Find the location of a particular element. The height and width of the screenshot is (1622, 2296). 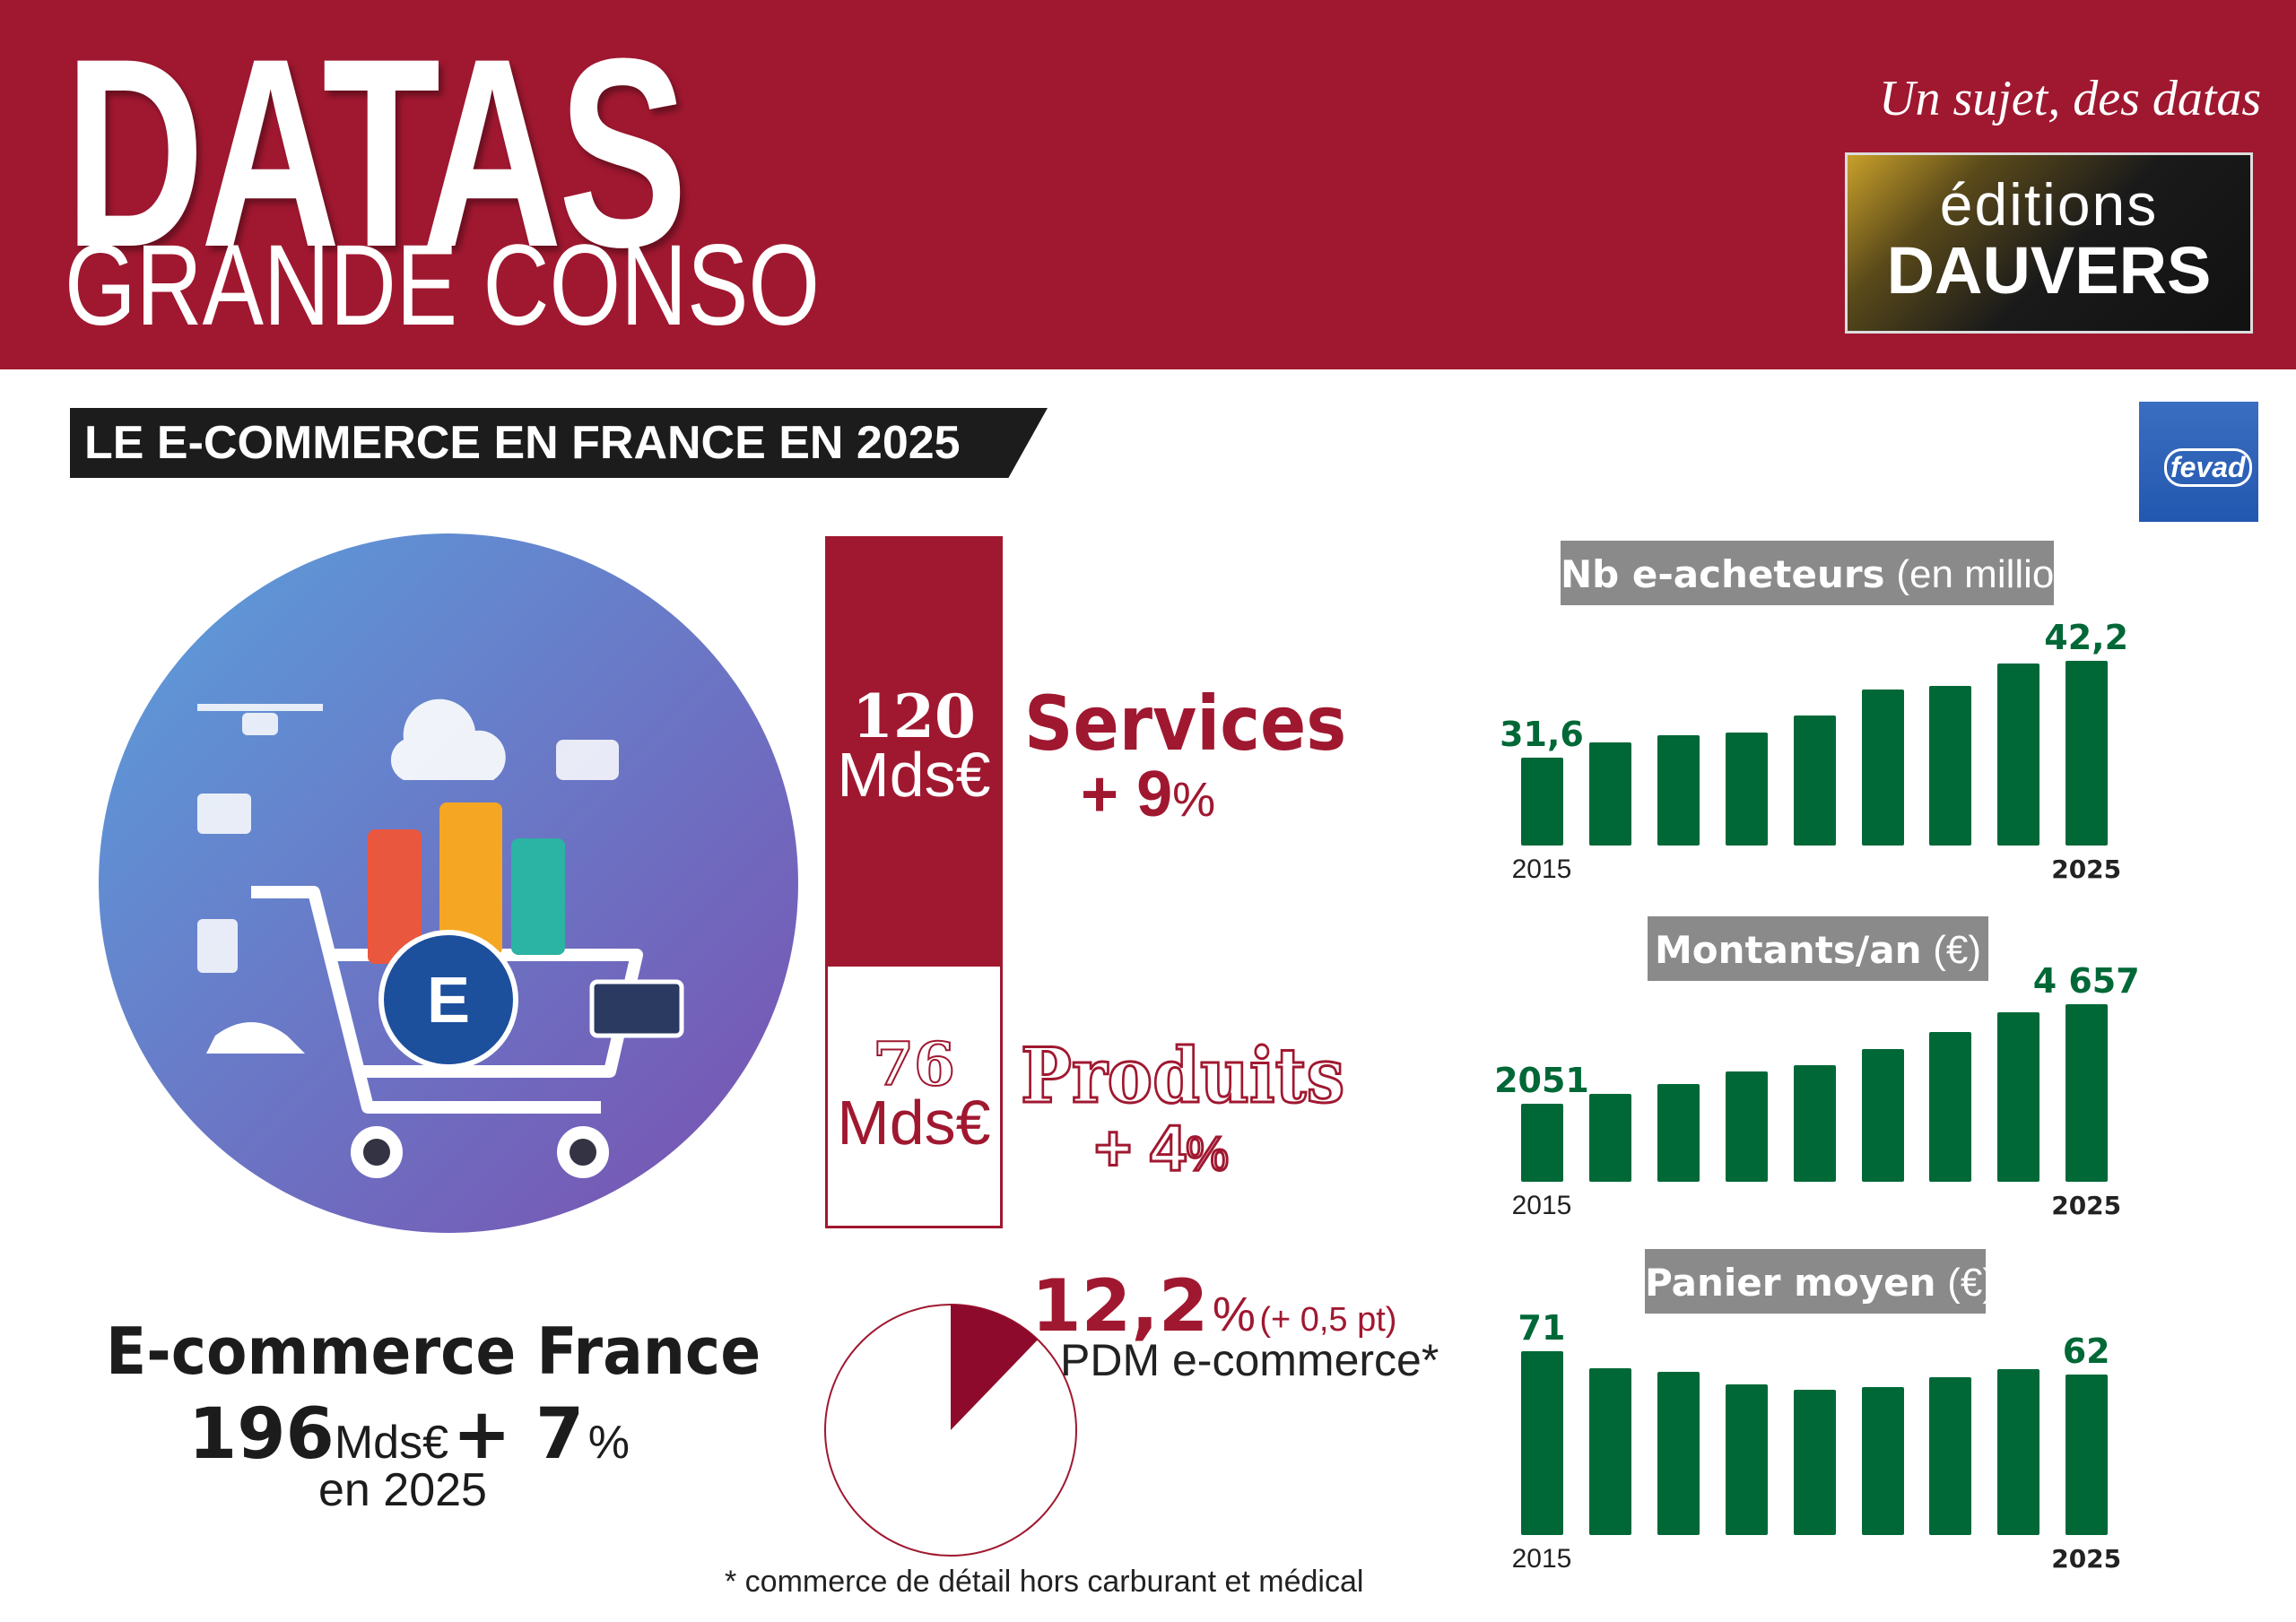

monitor-icon is located at coordinates (224, 814).